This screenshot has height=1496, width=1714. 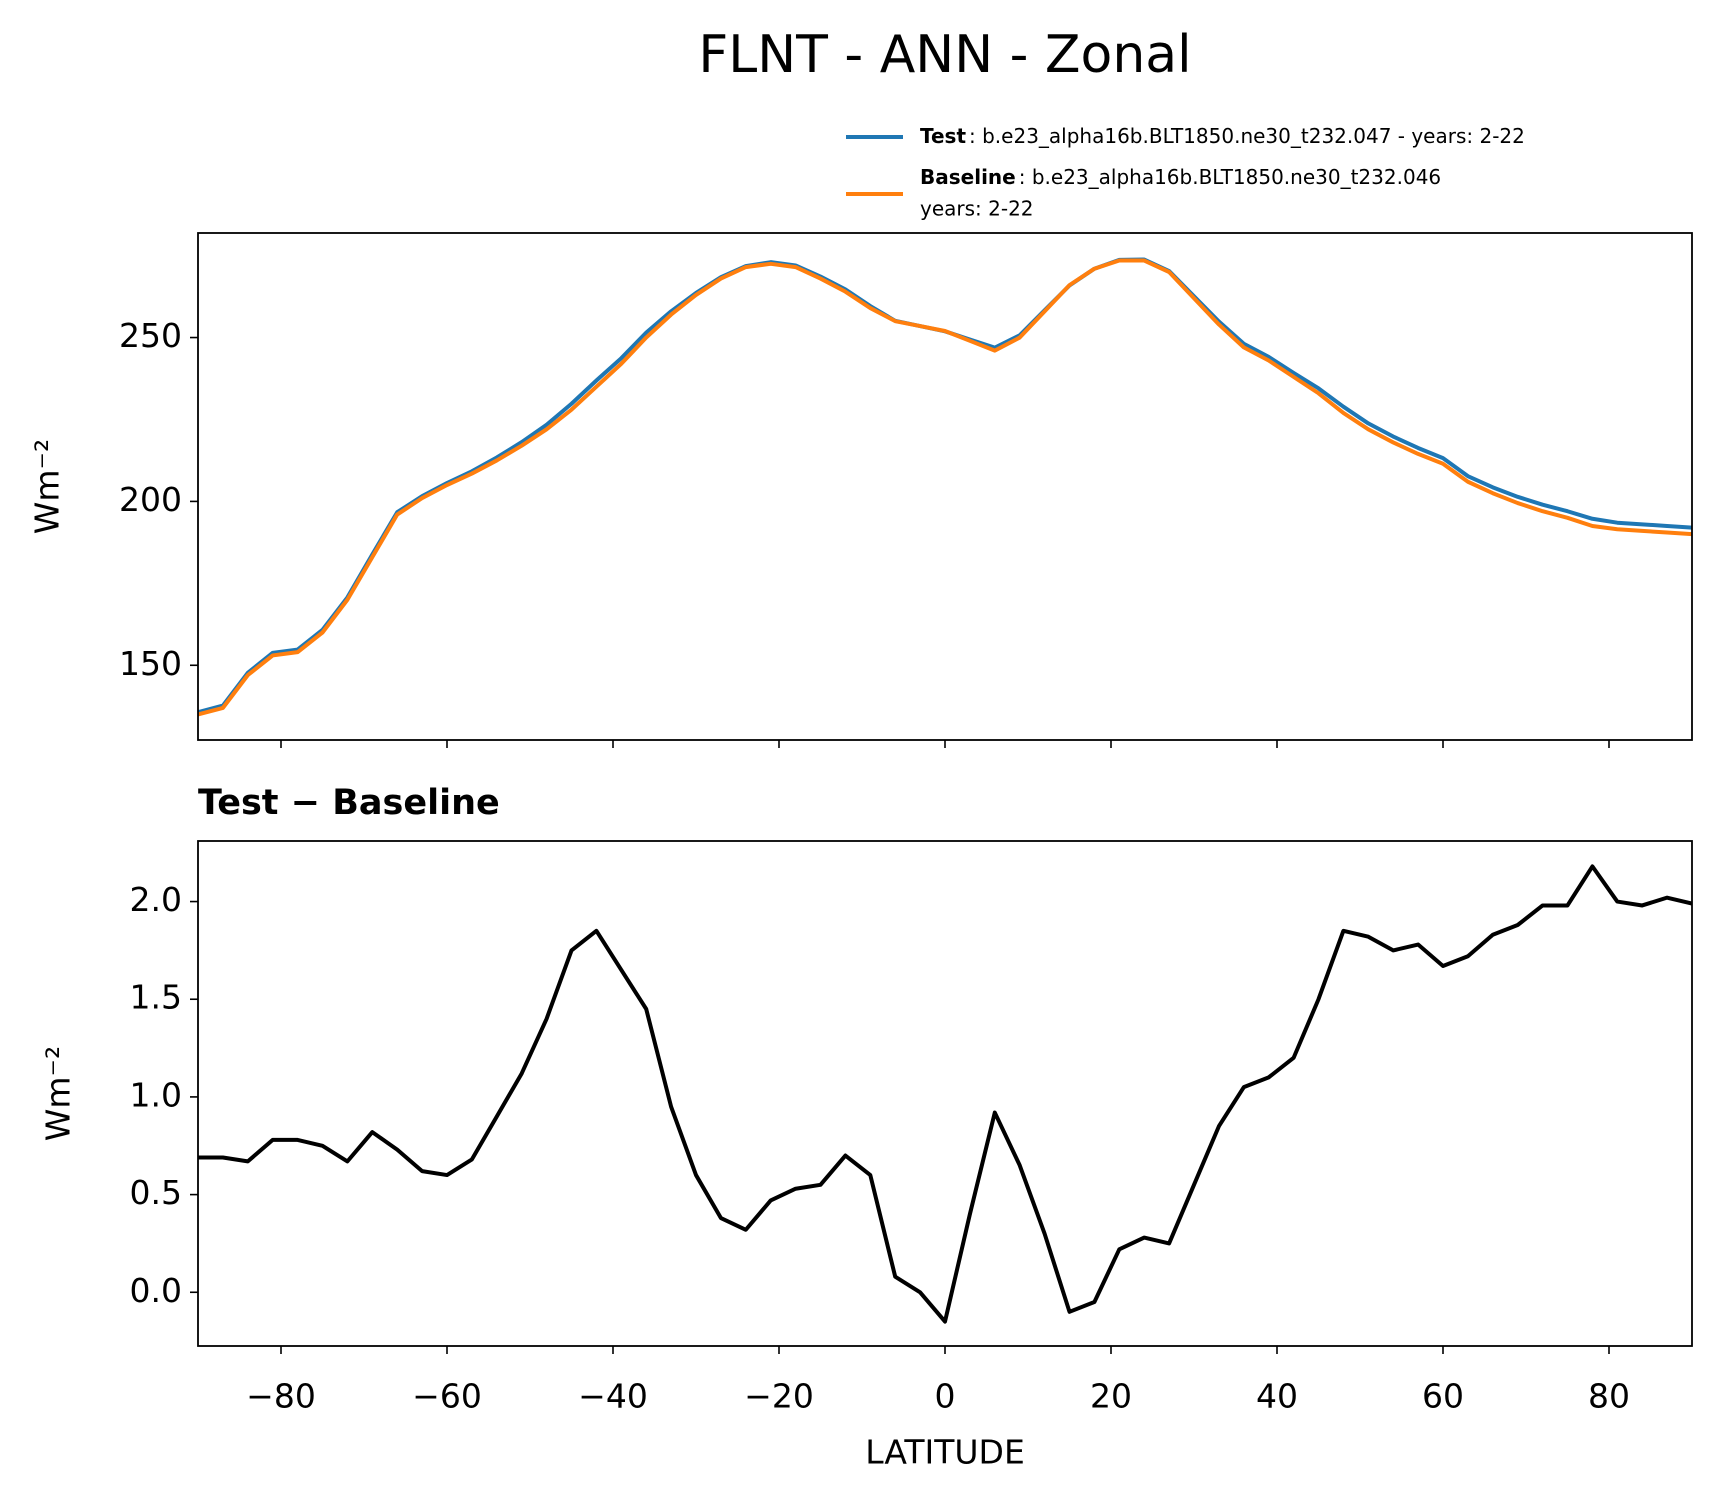 I want to click on y-tick-label: 1.5, so click(x=156, y=997).